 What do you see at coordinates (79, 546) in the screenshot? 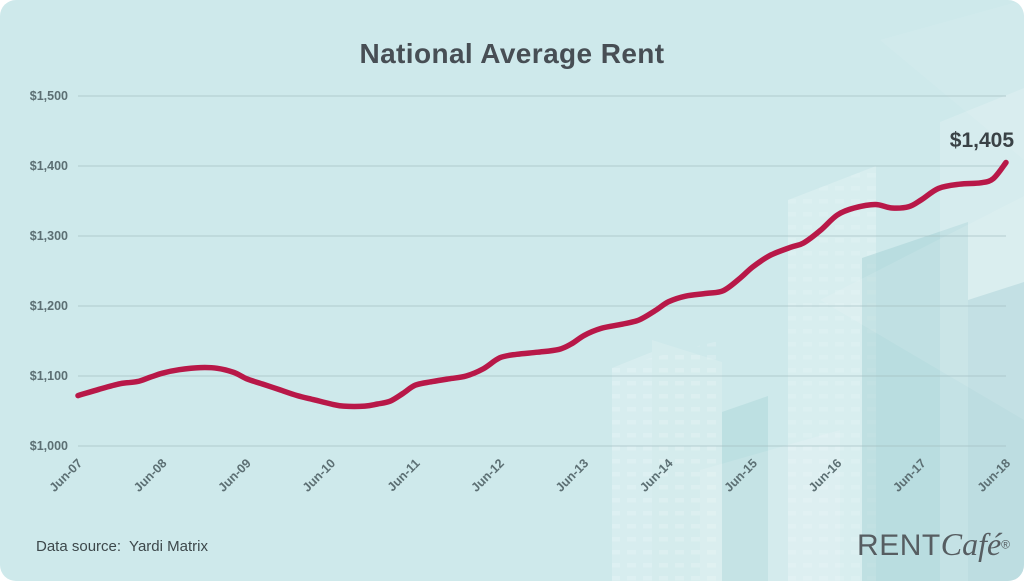
I see `data-source-label: Data source:` at bounding box center [79, 546].